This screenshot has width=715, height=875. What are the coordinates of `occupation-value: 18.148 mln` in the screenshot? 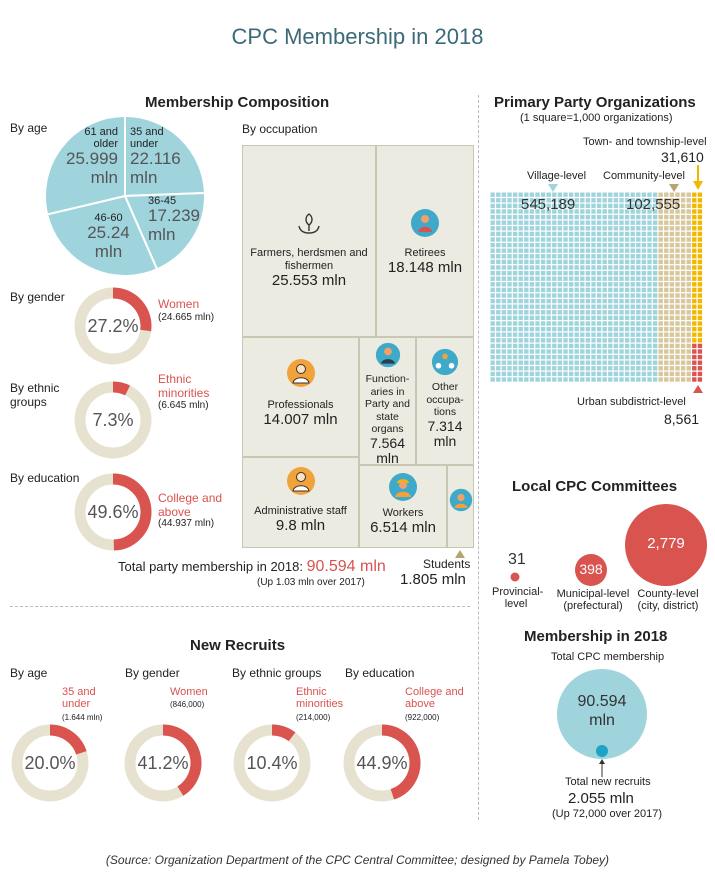 It's located at (425, 268).